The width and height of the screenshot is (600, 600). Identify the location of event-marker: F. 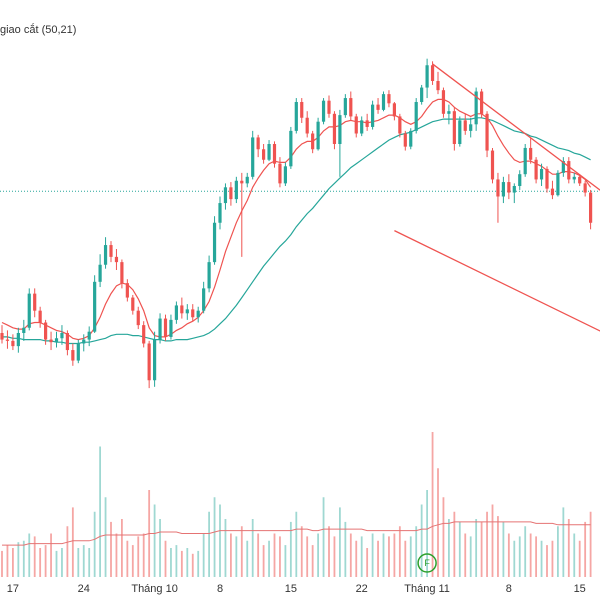
(427, 563).